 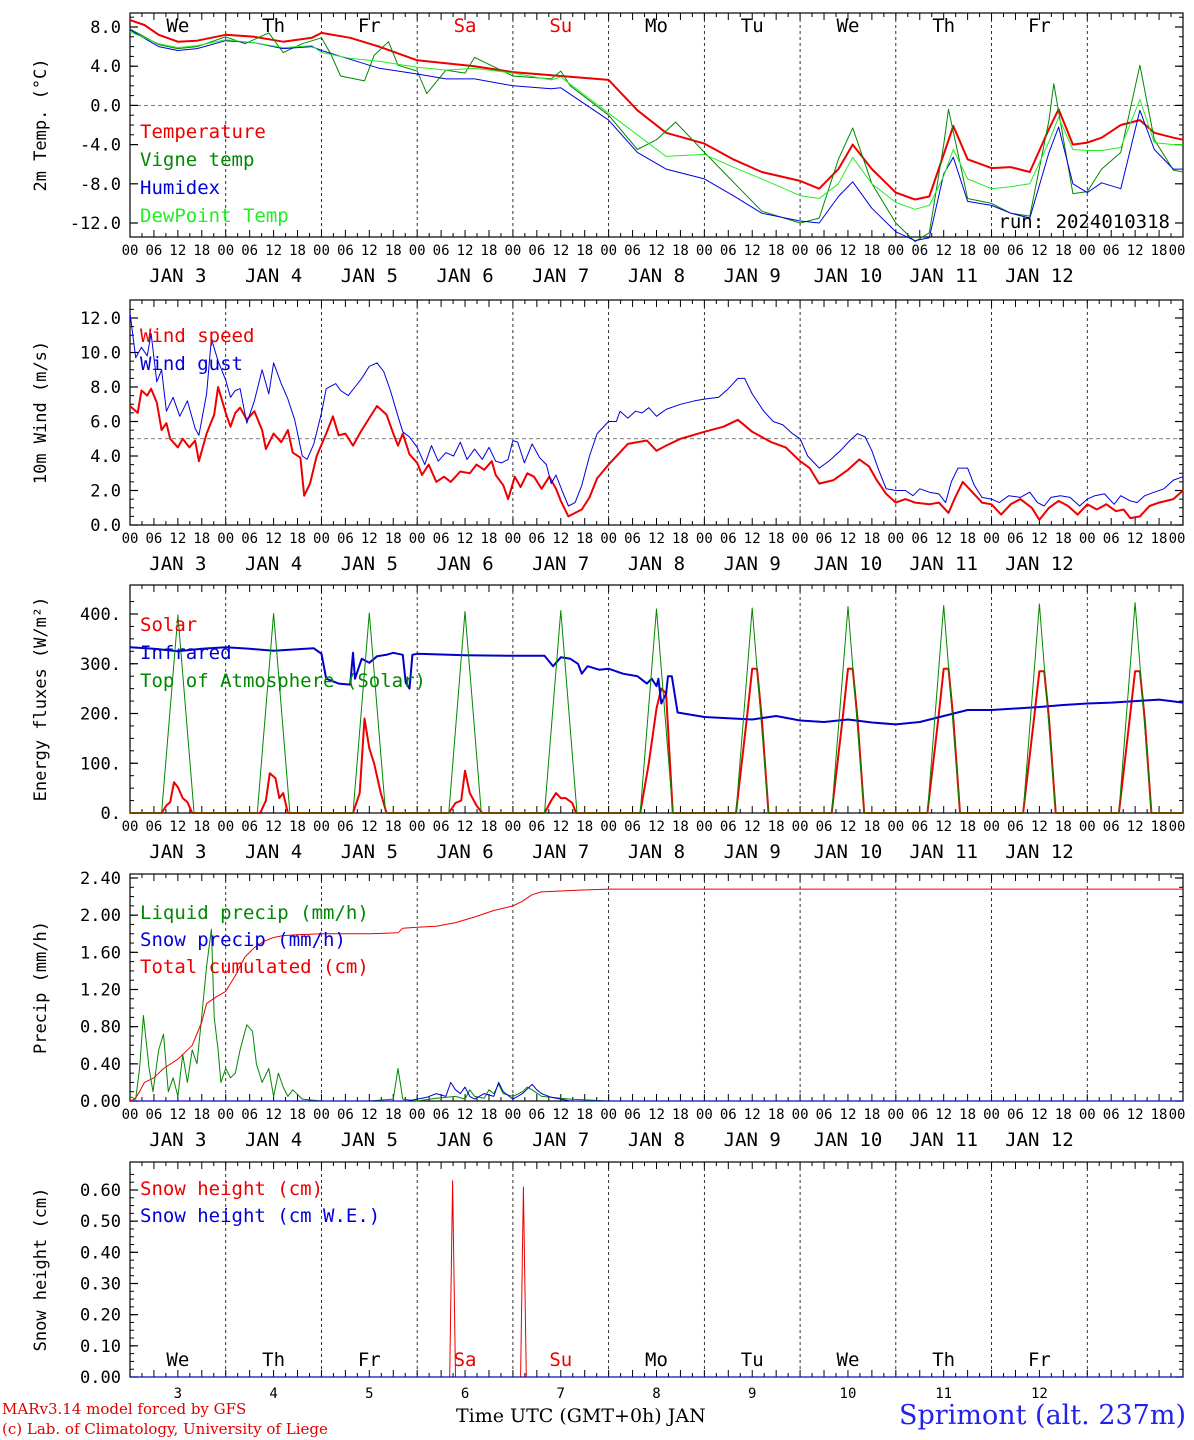 I want to click on y-tick-label: 1.60, so click(x=100, y=953).